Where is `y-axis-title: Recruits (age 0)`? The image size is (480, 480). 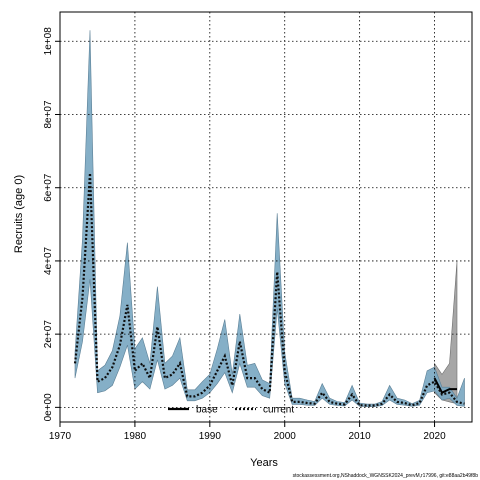 y-axis-title: Recruits (age 0) is located at coordinates (19, 214).